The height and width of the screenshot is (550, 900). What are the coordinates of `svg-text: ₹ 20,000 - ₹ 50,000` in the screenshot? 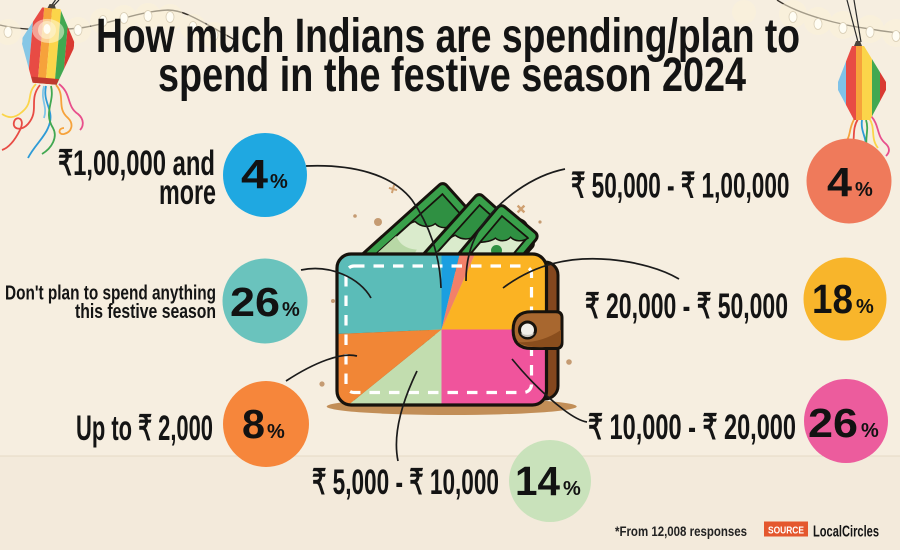 It's located at (686, 306).